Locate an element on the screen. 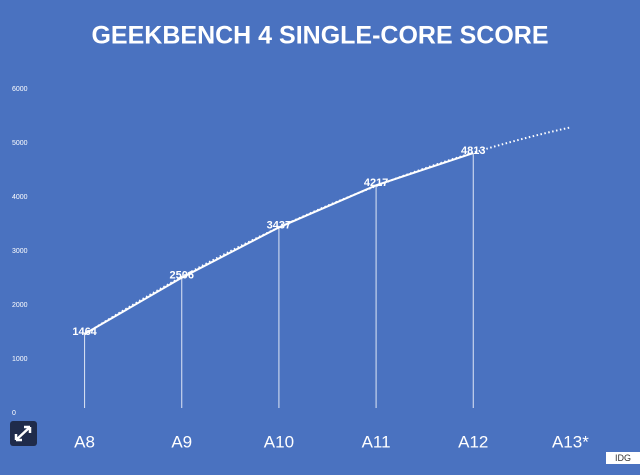  expand-icon is located at coordinates (23, 433).